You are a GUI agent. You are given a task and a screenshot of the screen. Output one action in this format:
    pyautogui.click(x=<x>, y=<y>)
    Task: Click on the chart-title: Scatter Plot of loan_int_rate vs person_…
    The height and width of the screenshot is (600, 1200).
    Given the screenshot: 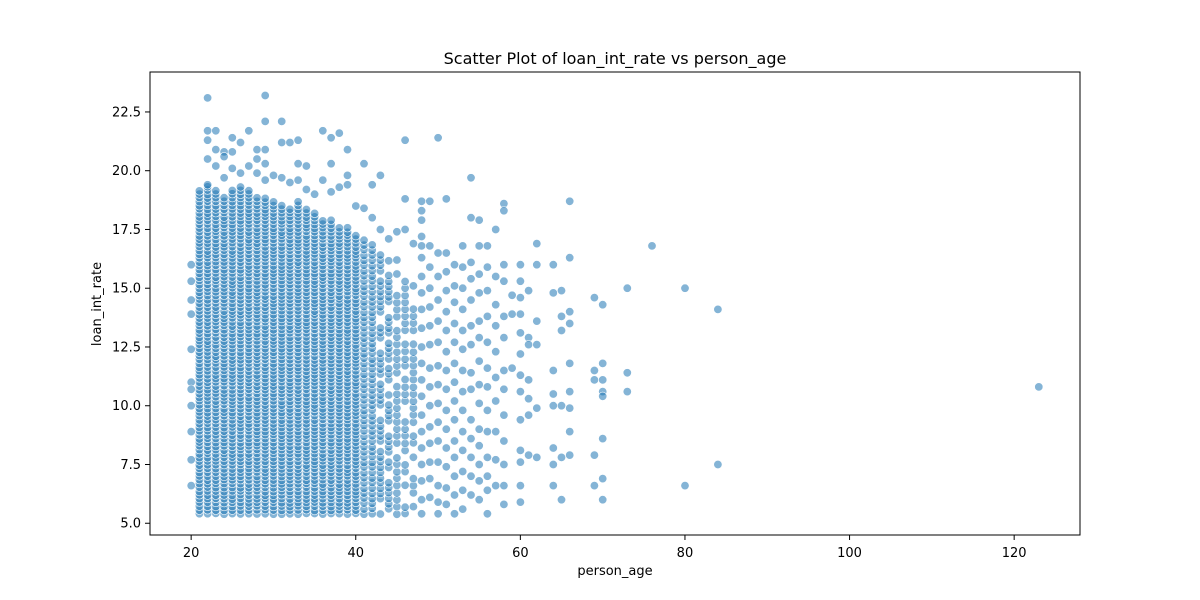 What is the action you would take?
    pyautogui.click(x=615, y=59)
    